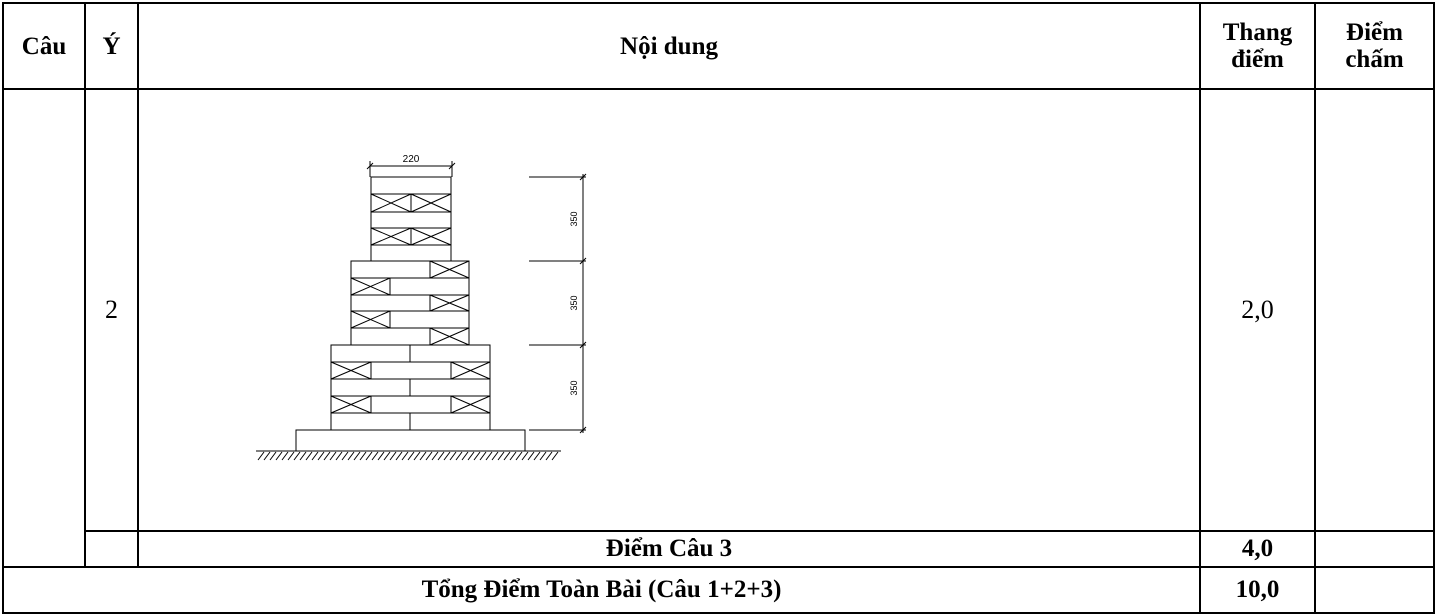  I want to click on height-dimension-chain, so click(558, 303).